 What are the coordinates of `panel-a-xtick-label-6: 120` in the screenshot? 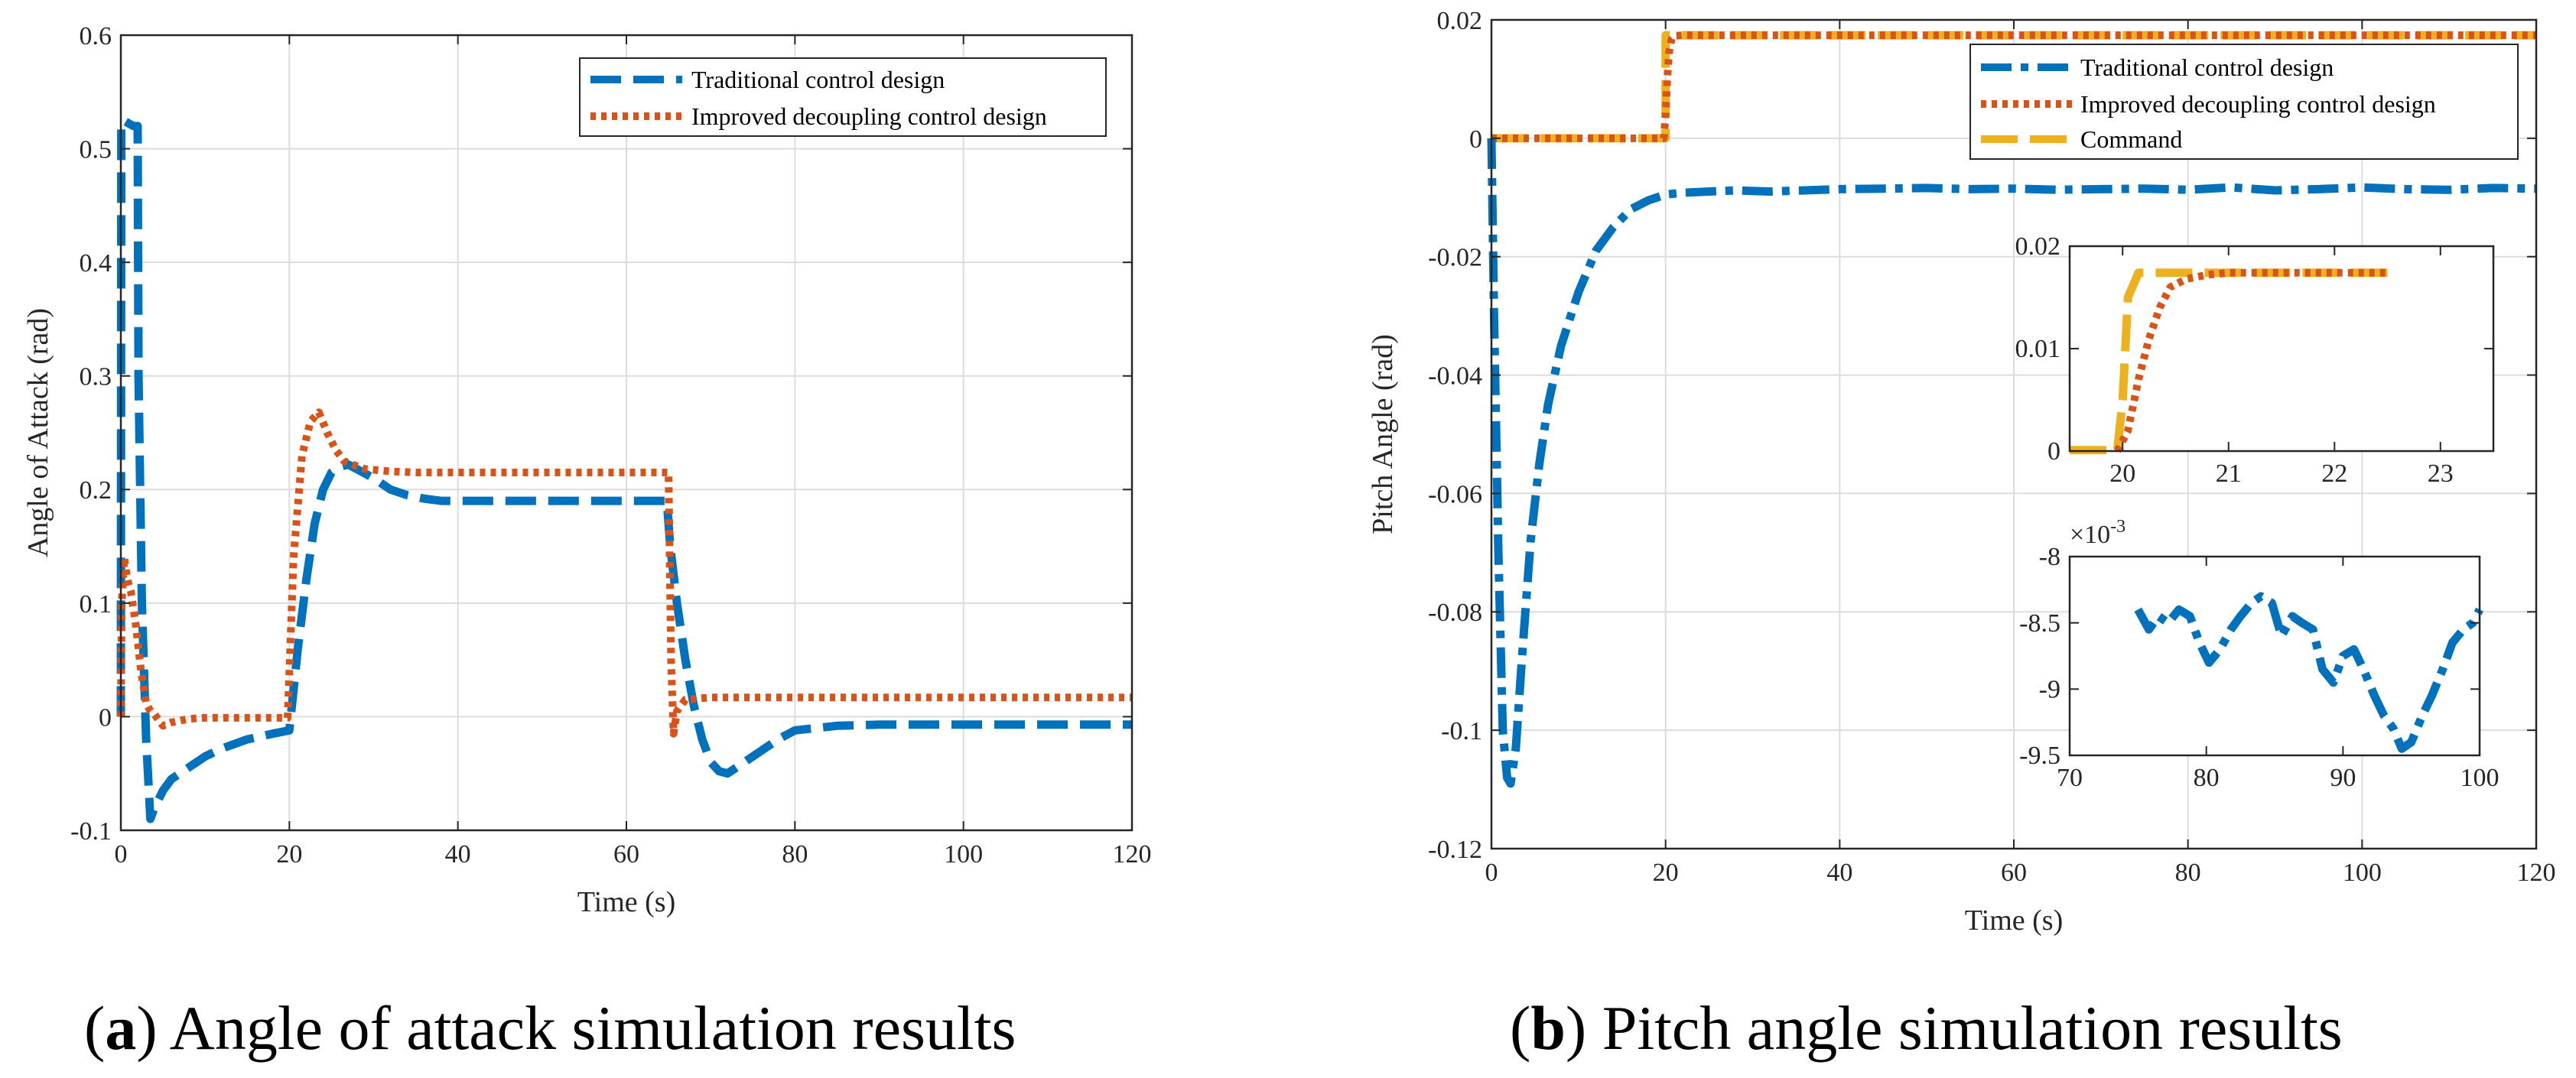 It's located at (1132, 854).